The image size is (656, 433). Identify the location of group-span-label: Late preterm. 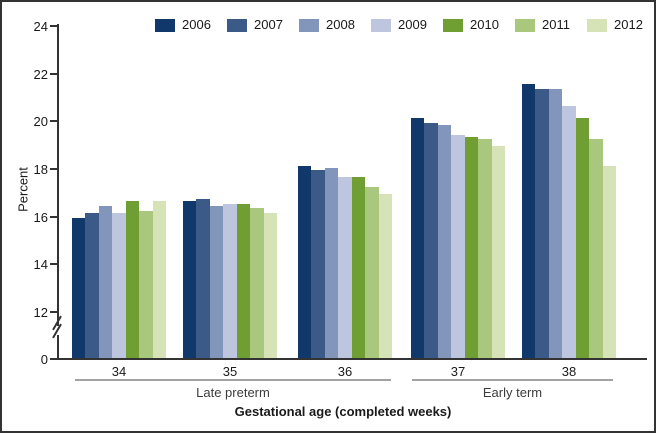
(233, 392).